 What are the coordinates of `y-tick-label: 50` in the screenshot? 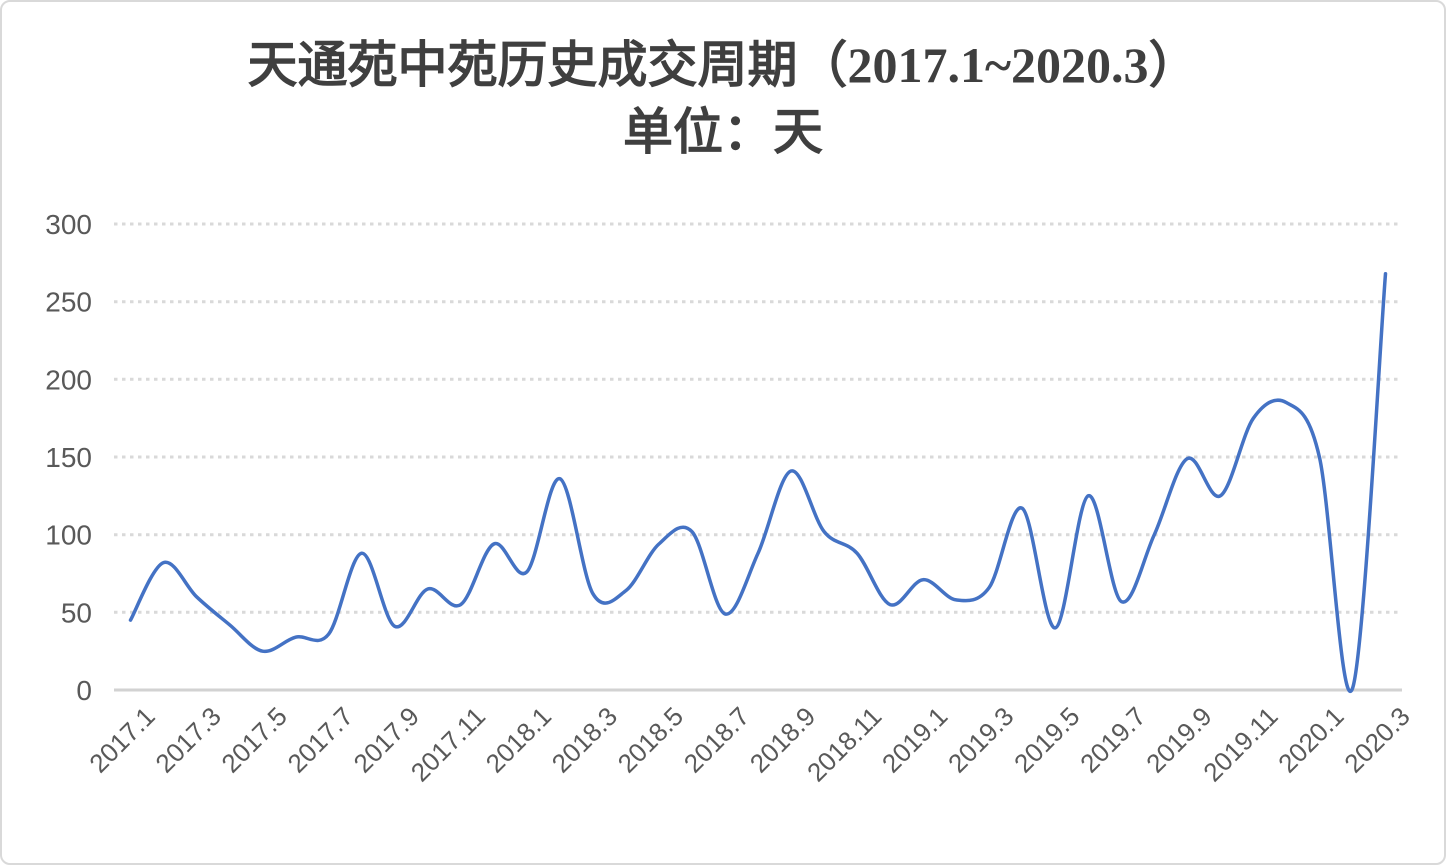 It's located at (76, 612).